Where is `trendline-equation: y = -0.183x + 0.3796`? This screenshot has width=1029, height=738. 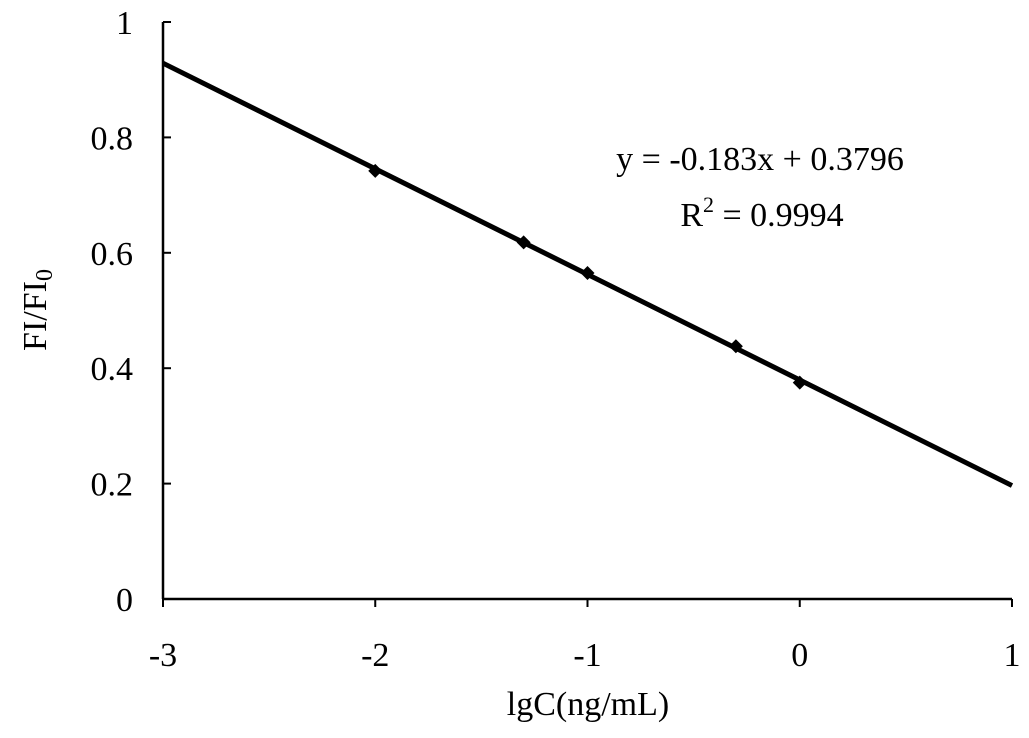
trendline-equation: y = -0.183x + 0.3796 is located at coordinates (760, 159).